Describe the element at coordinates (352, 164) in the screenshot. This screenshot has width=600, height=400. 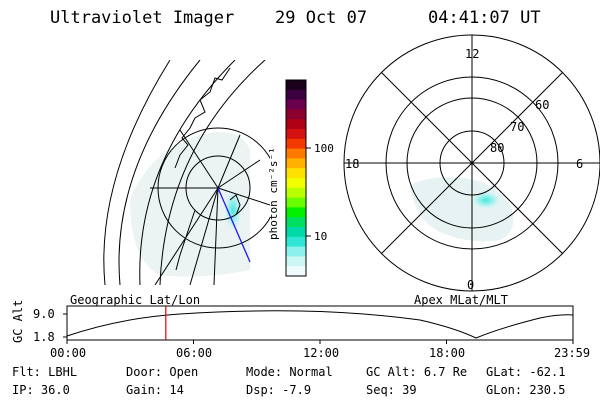
I see `mlt-label-18: 18` at that location.